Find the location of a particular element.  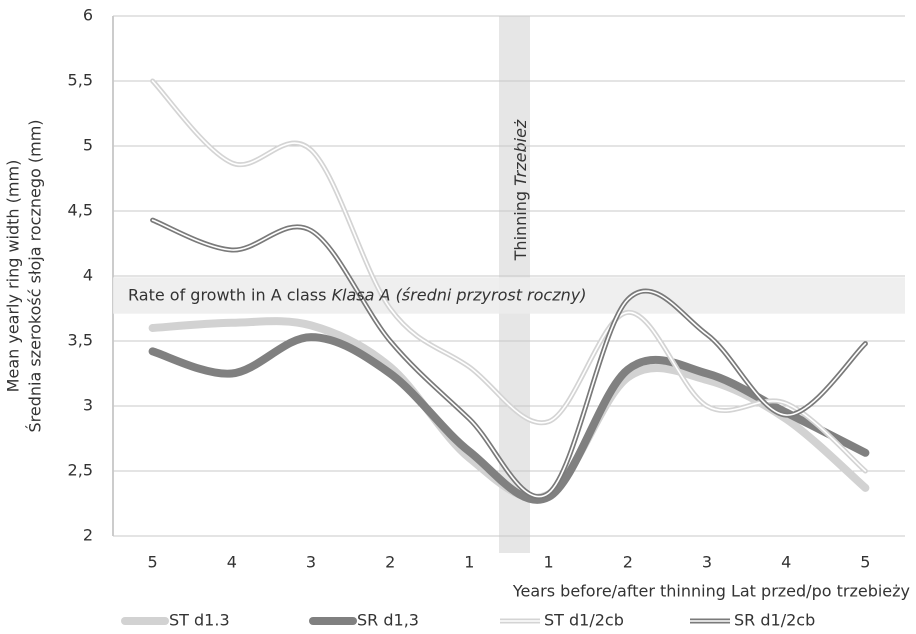

growth-band is located at coordinates (509, 295).